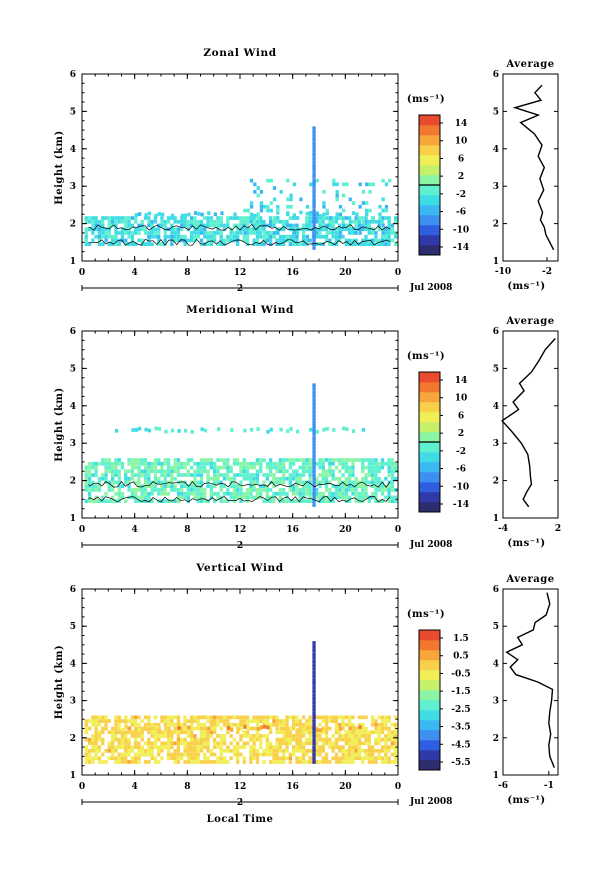 The width and height of the screenshot is (612, 873). Describe the element at coordinates (345, 273) in the screenshot. I see `x-tick-label: 20` at that location.